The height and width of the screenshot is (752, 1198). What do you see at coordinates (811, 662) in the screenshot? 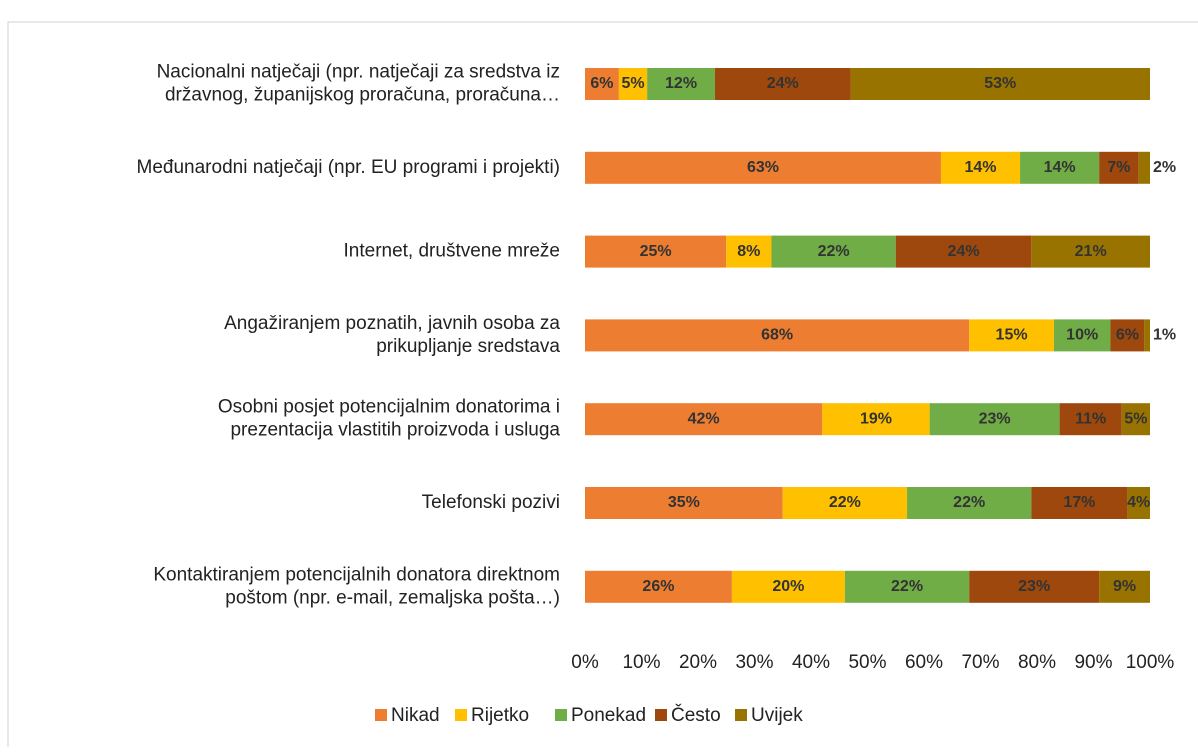
I see `x-tick-label: 40%` at bounding box center [811, 662].